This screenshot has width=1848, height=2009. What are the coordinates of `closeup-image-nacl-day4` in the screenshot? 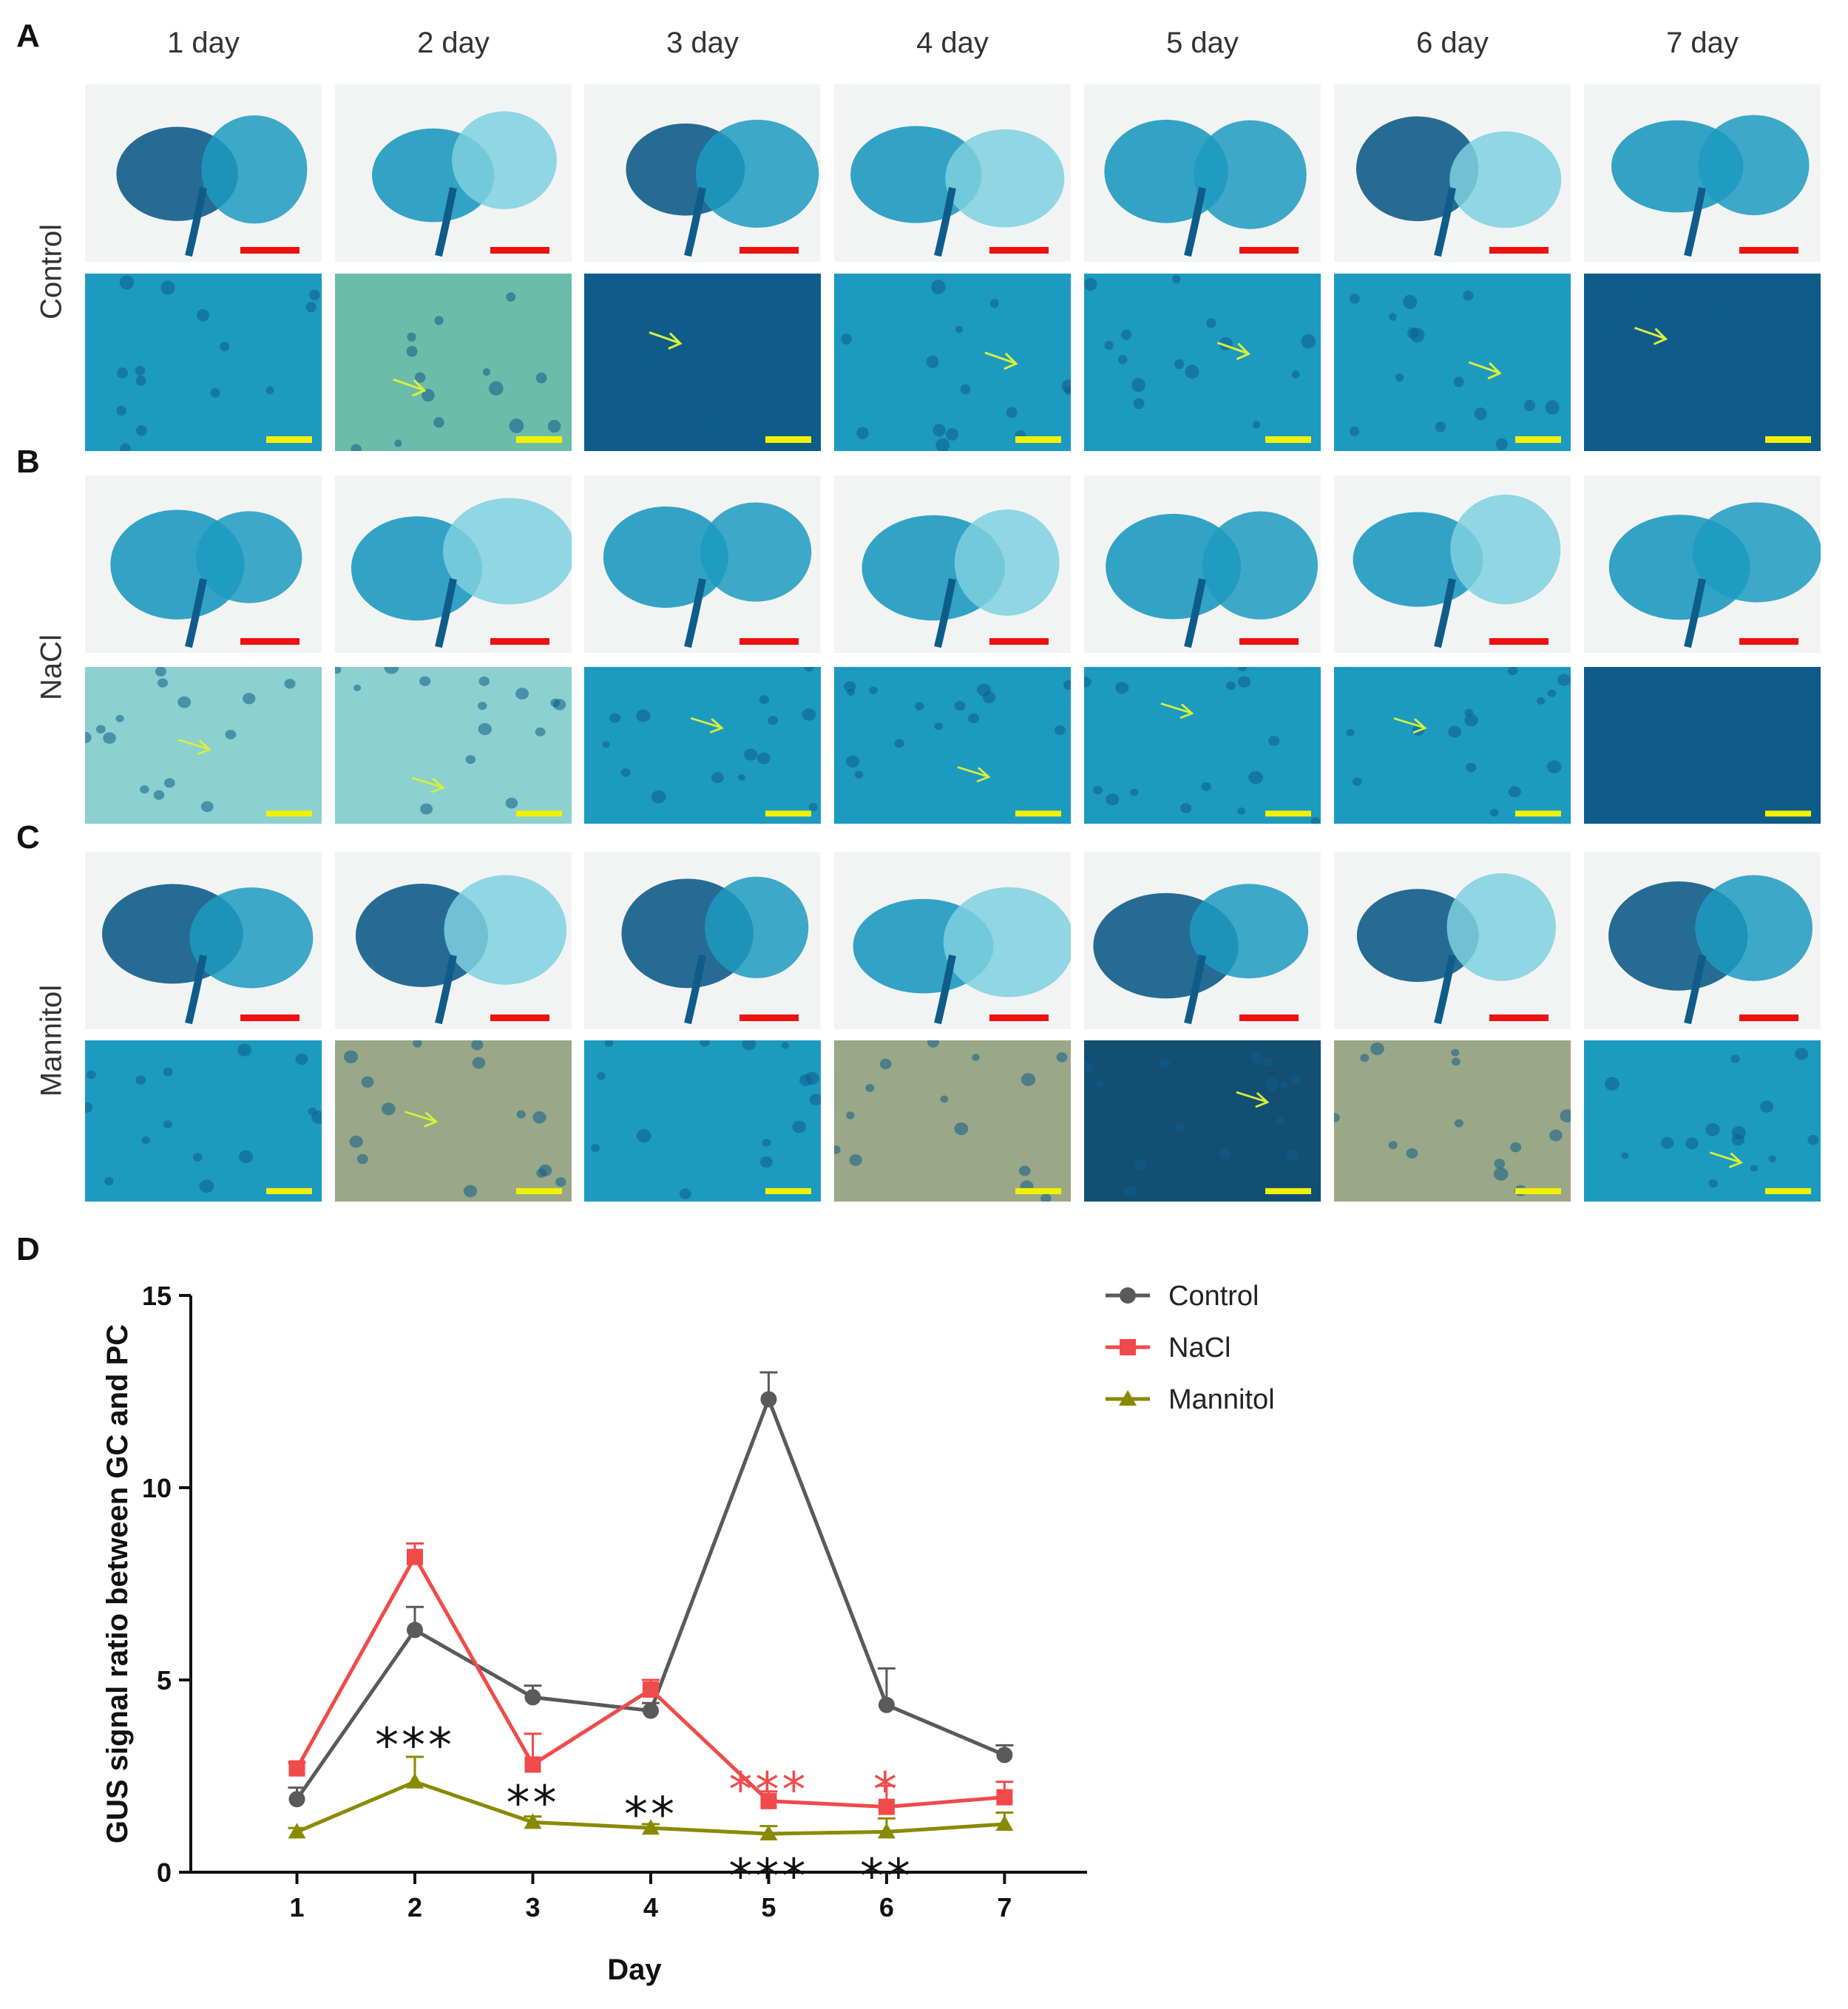 It's located at (953, 745).